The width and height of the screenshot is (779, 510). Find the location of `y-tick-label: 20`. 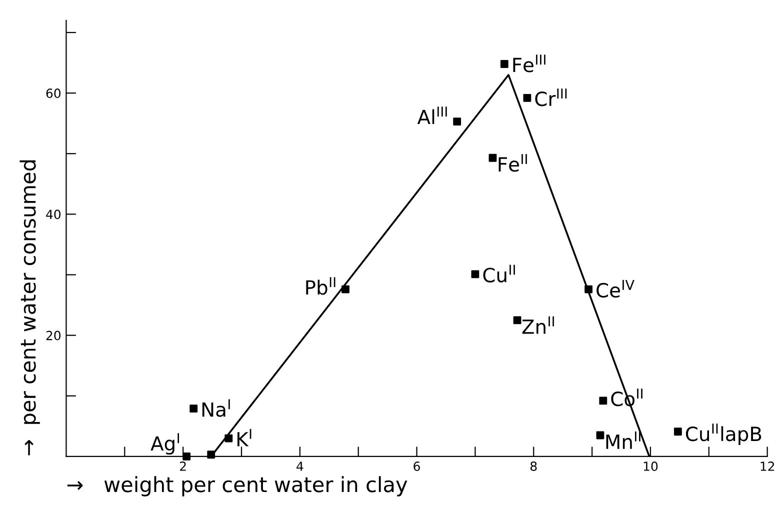

y-tick-label: 20 is located at coordinates (53, 335).